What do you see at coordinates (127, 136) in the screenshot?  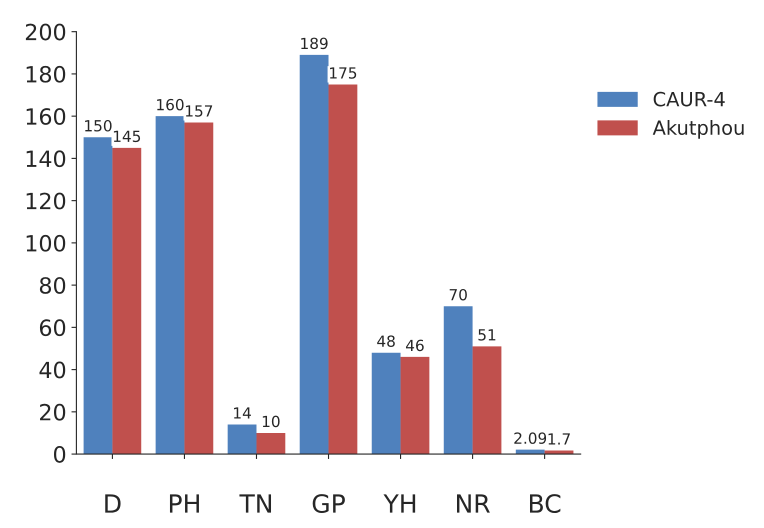 I see `data-label: 145` at bounding box center [127, 136].